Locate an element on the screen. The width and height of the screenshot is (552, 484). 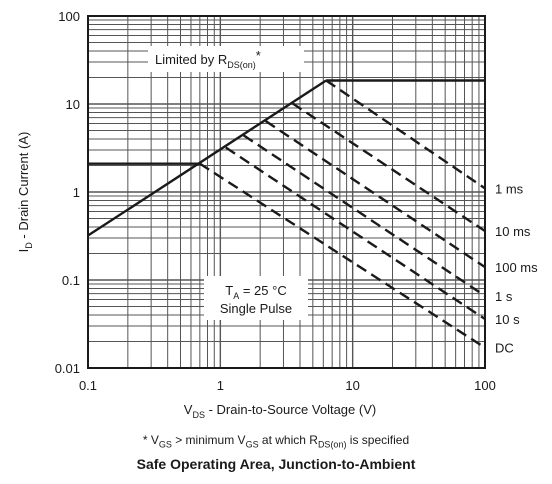
series-label: 1 ms is located at coordinates (509, 188).